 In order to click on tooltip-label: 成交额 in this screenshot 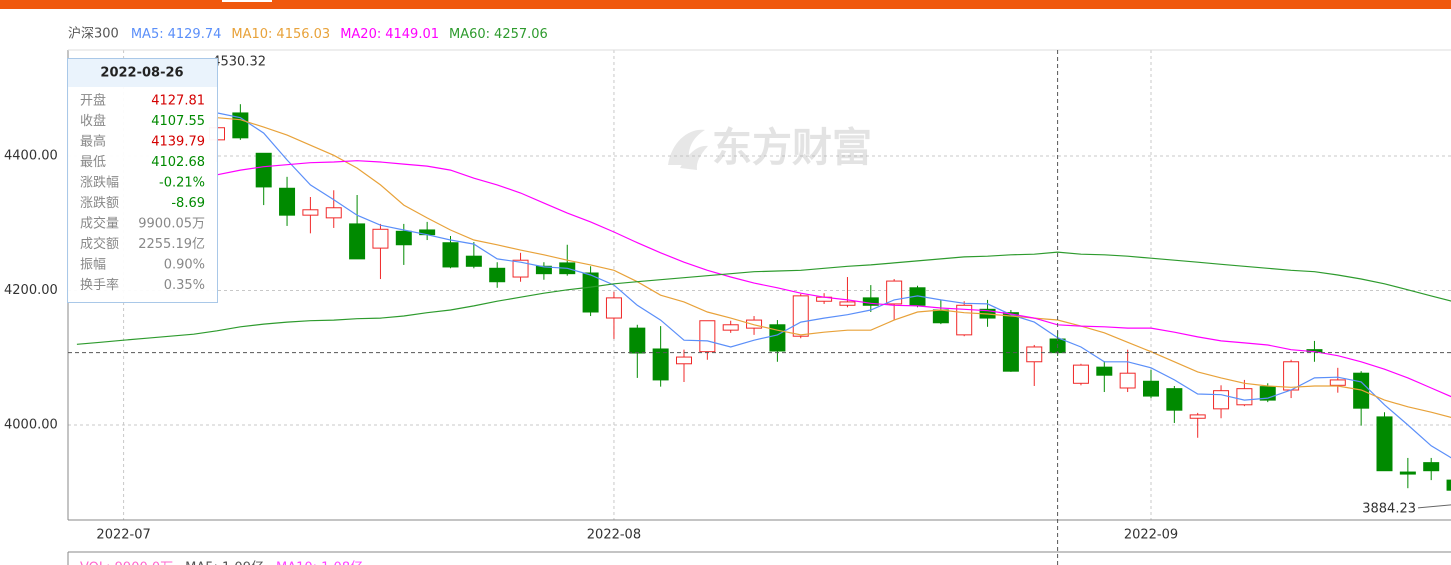, I will do `click(99, 244)`.